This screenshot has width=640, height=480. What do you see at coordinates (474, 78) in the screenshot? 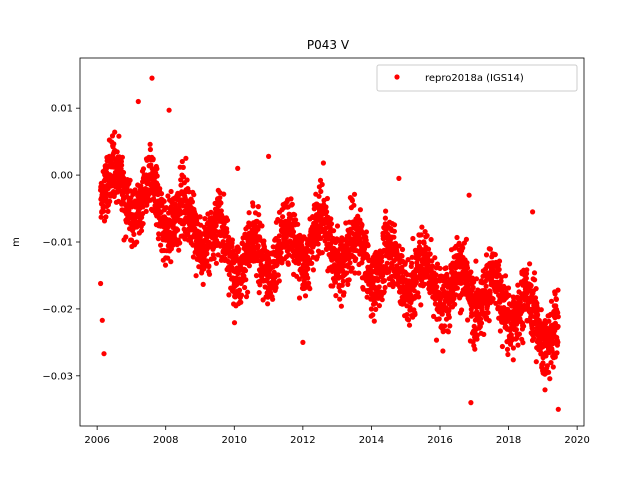
I see `legend-label: repro2018a (IGS14)` at bounding box center [474, 78].